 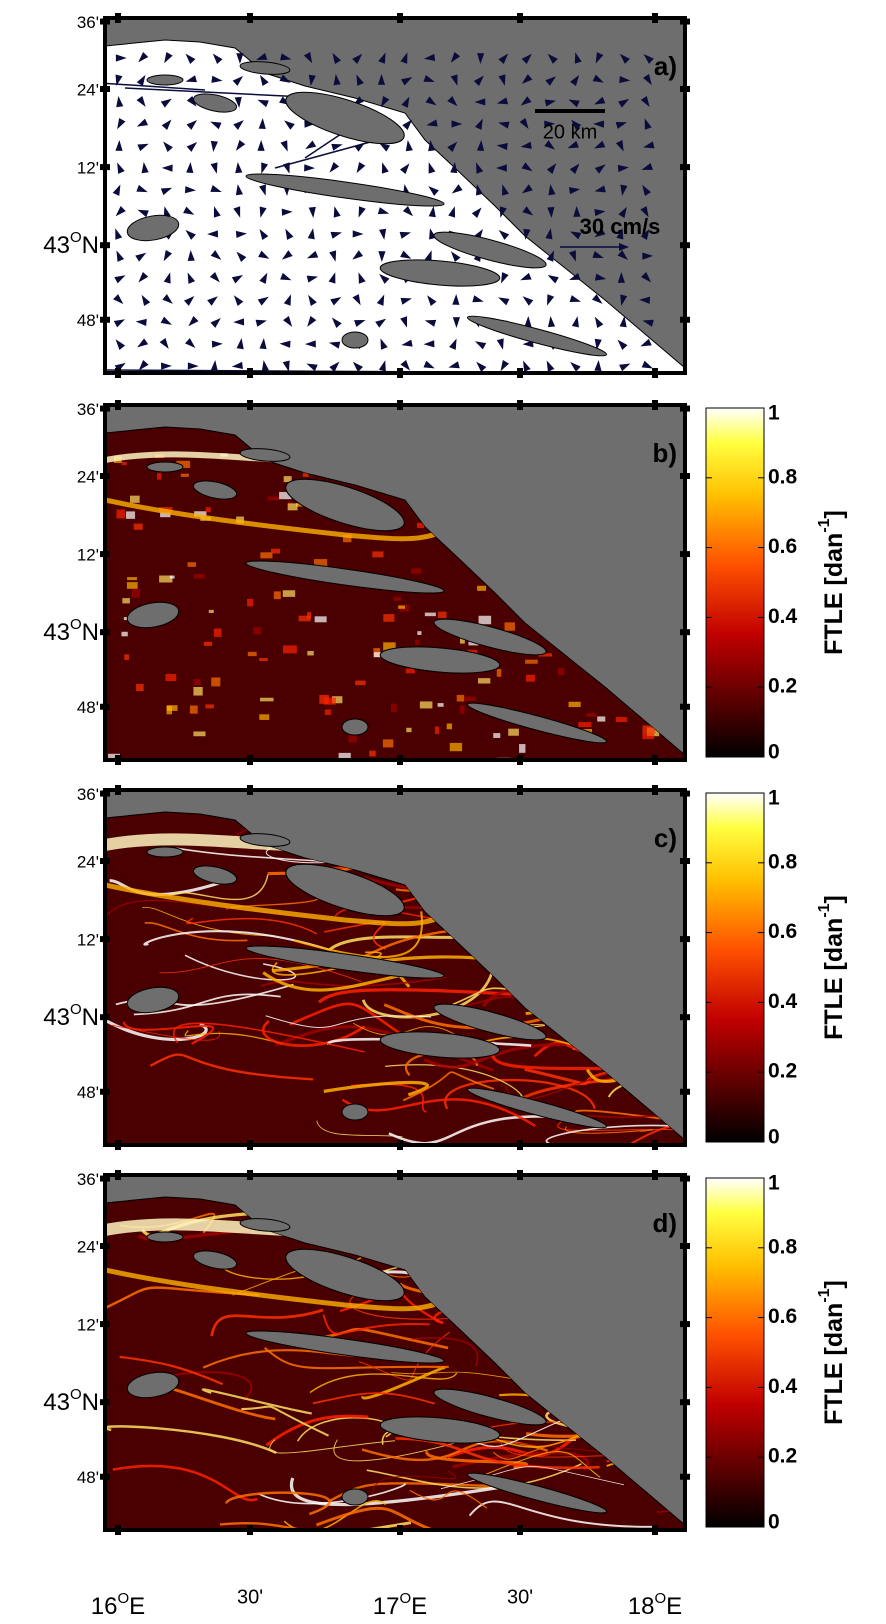 What do you see at coordinates (88, 794) in the screenshot?
I see `tick-label: 36'` at bounding box center [88, 794].